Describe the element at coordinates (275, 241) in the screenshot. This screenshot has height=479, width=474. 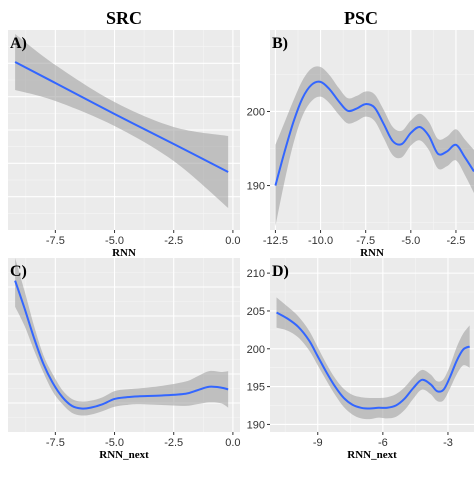
I see `x-tick-label: -12.5` at that location.